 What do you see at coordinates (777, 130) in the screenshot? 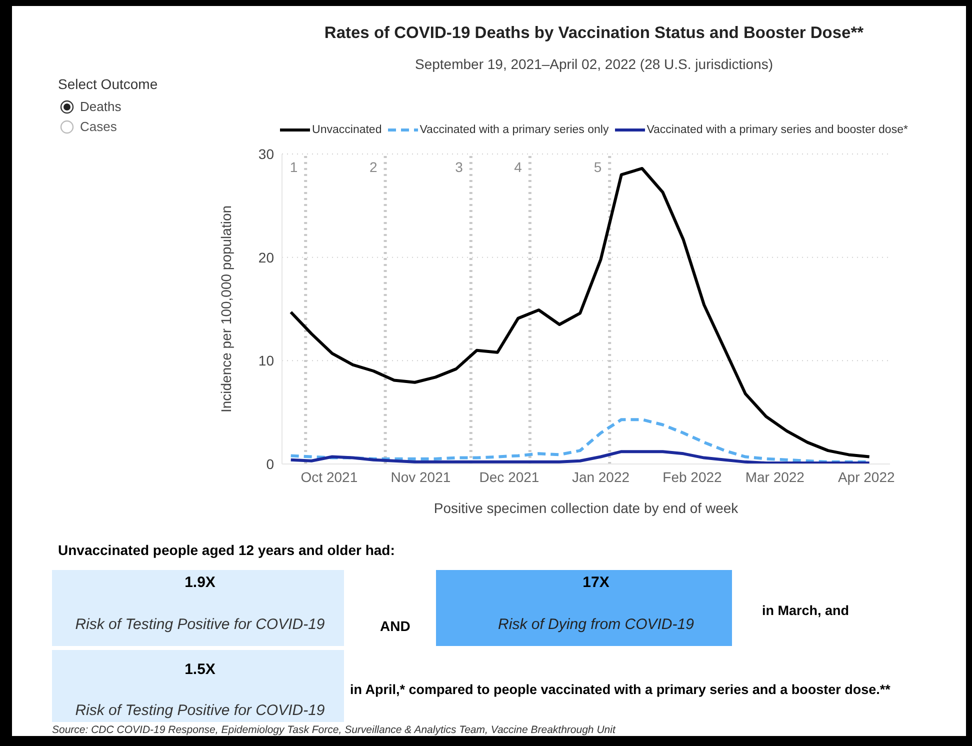
I see `legend-label: Vaccinated with a primary series and booster dose*` at bounding box center [777, 130].